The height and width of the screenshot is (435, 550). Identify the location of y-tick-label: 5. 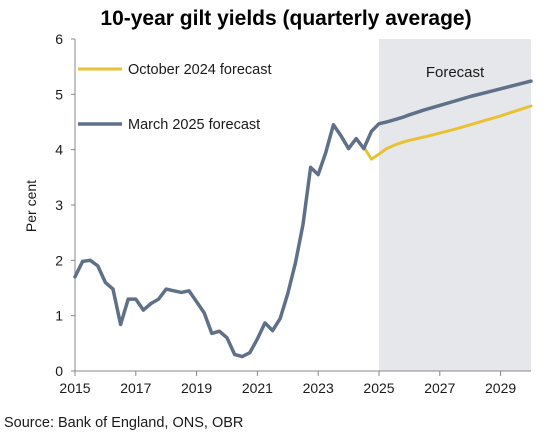
(59, 94).